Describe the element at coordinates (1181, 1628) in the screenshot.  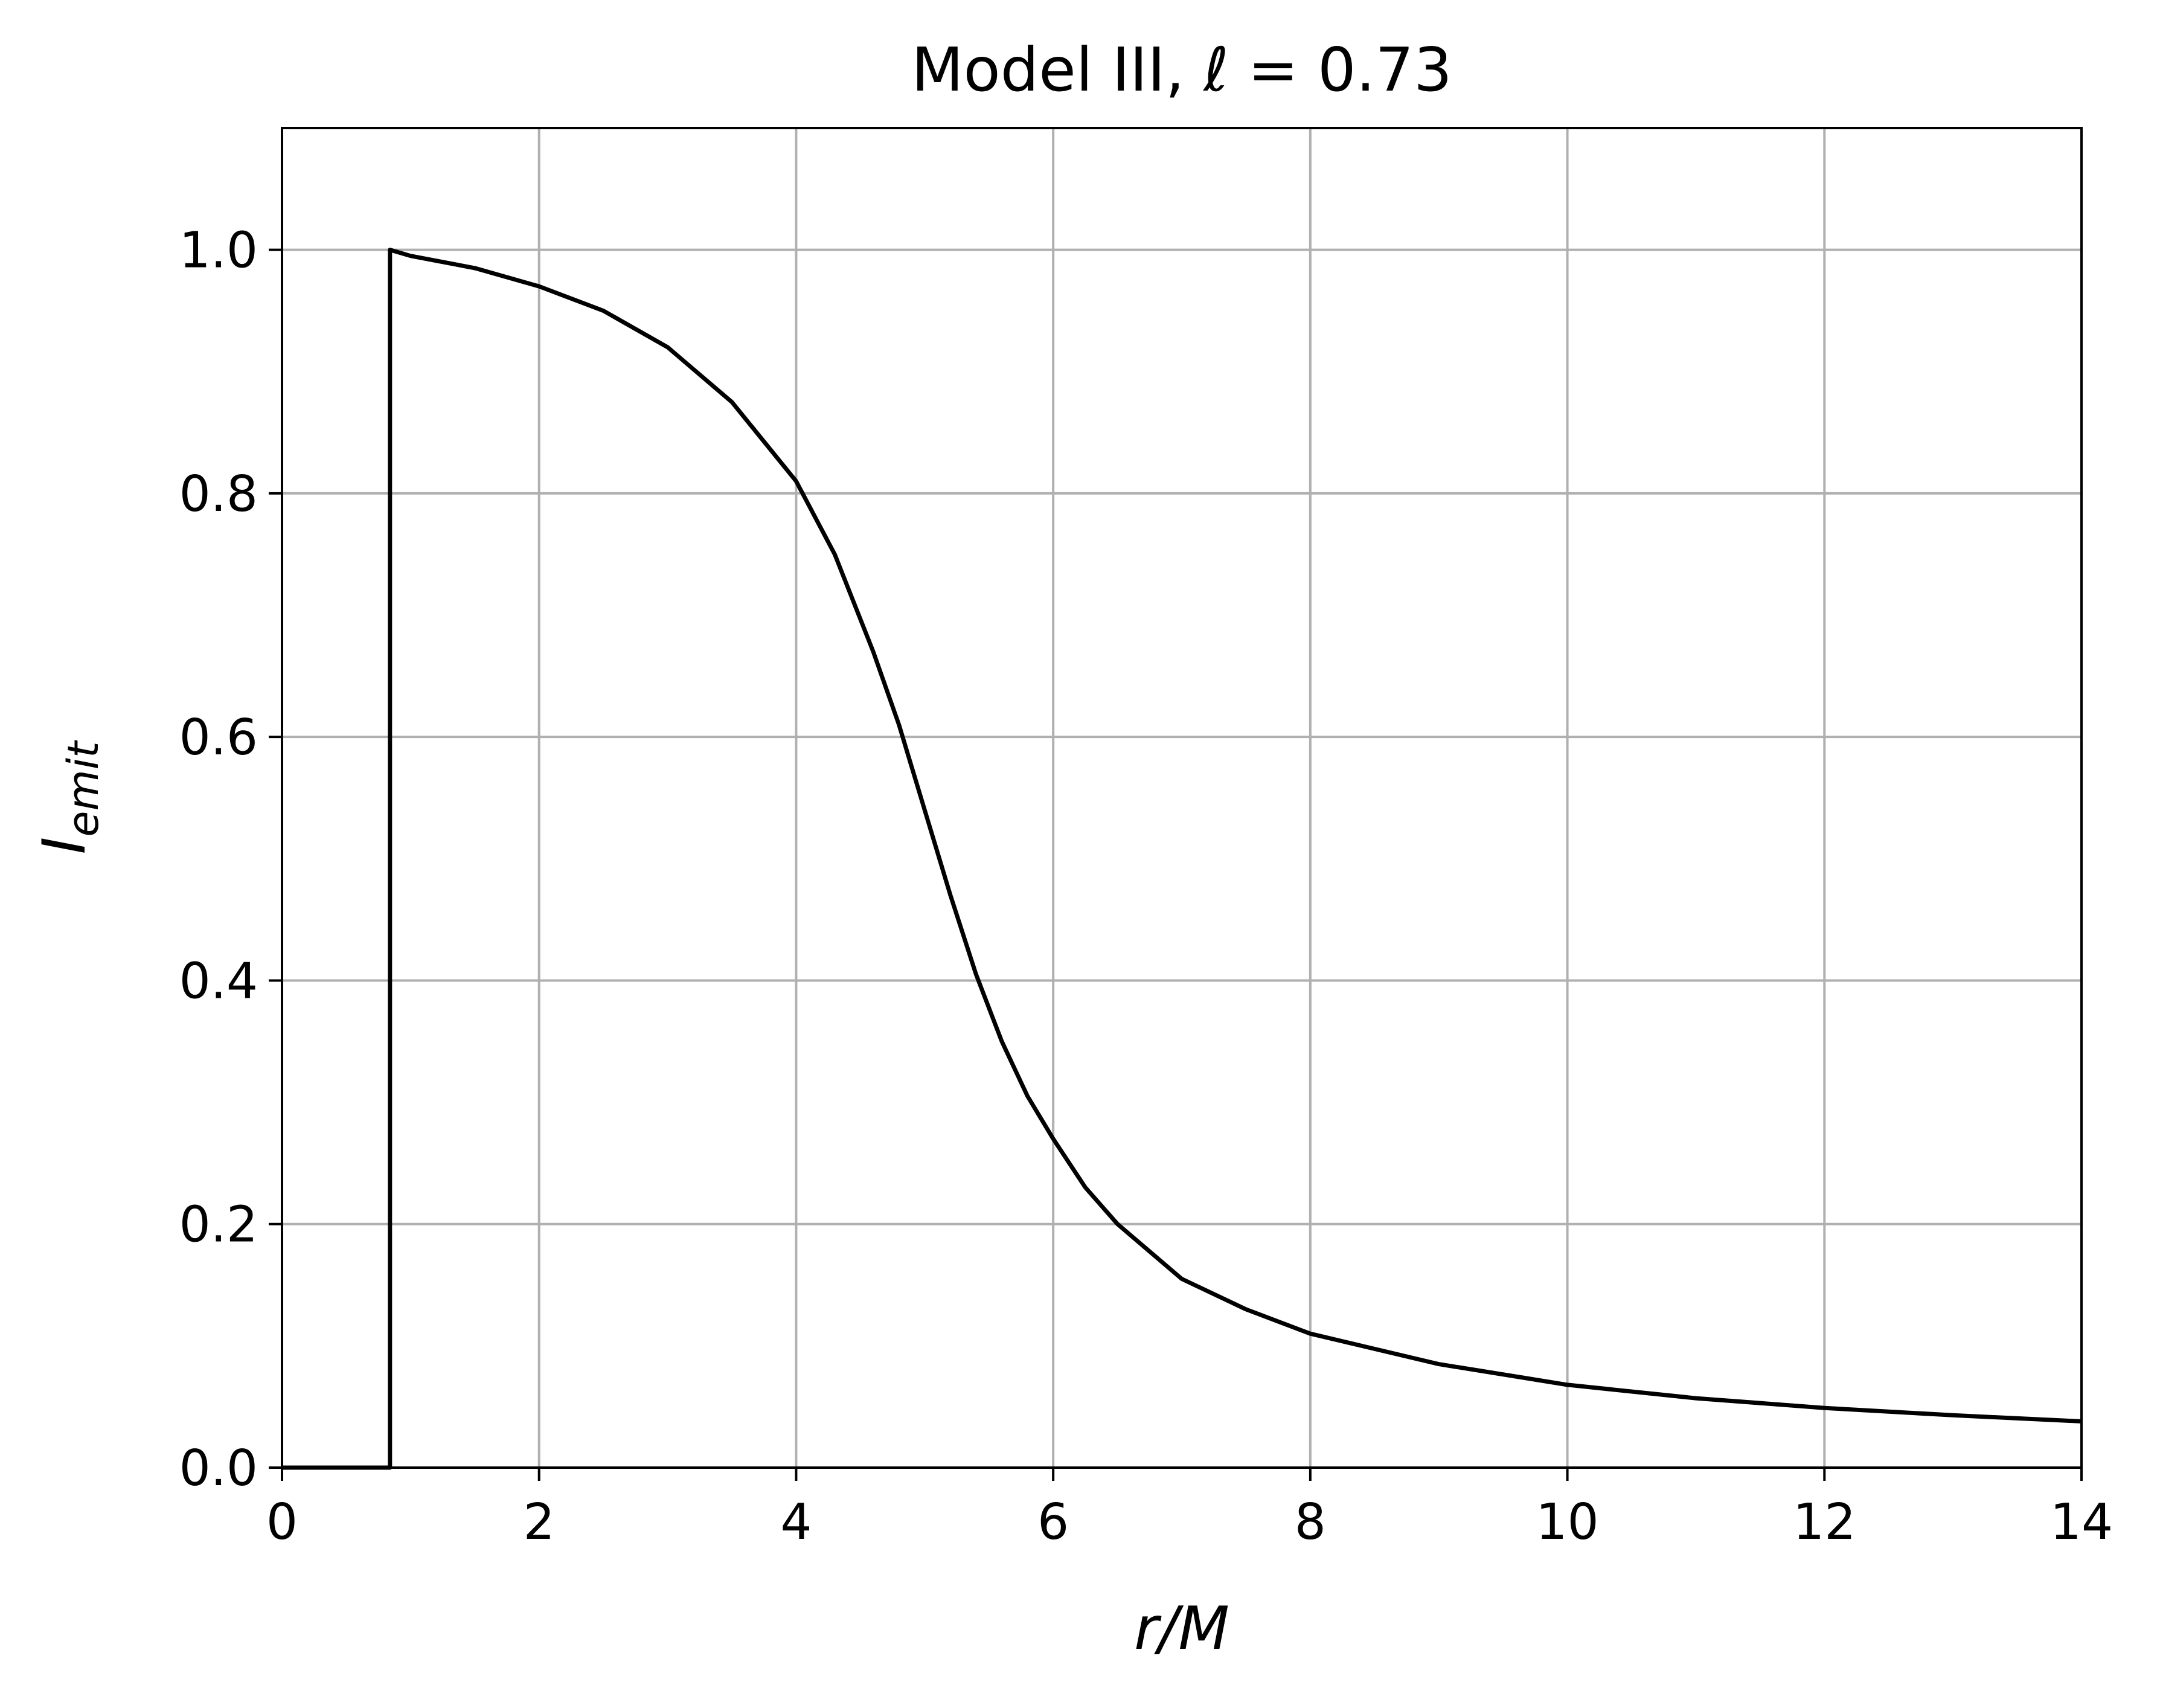
I see `x-axis-label: r/M` at that location.